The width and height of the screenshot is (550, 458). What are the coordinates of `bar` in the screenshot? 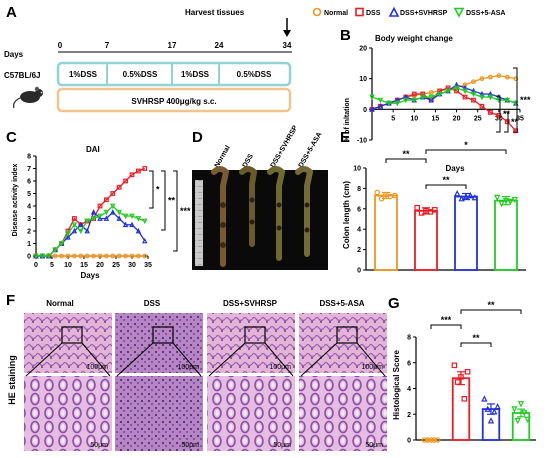 It's located at (426, 240).